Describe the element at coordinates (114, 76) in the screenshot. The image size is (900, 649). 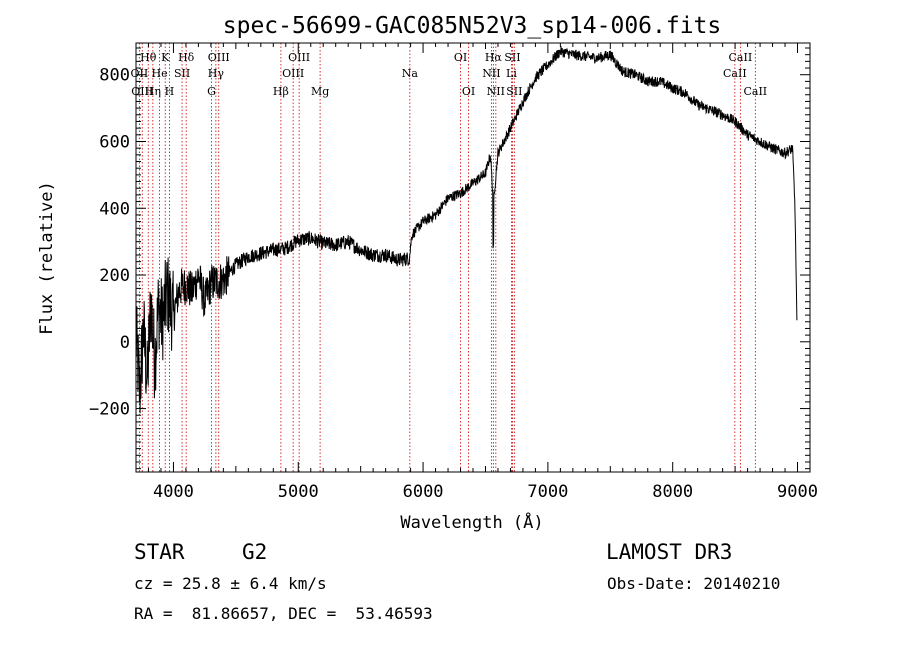
I see `y-tick-label: 800` at that location.